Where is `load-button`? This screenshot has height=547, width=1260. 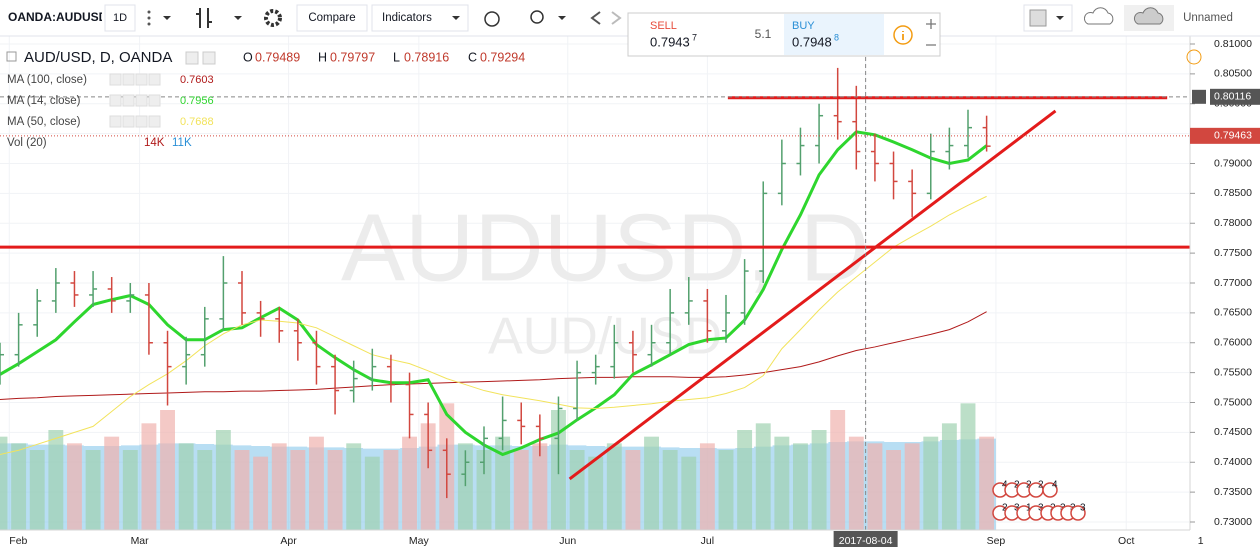 load-button is located at coordinates (1098, 16).